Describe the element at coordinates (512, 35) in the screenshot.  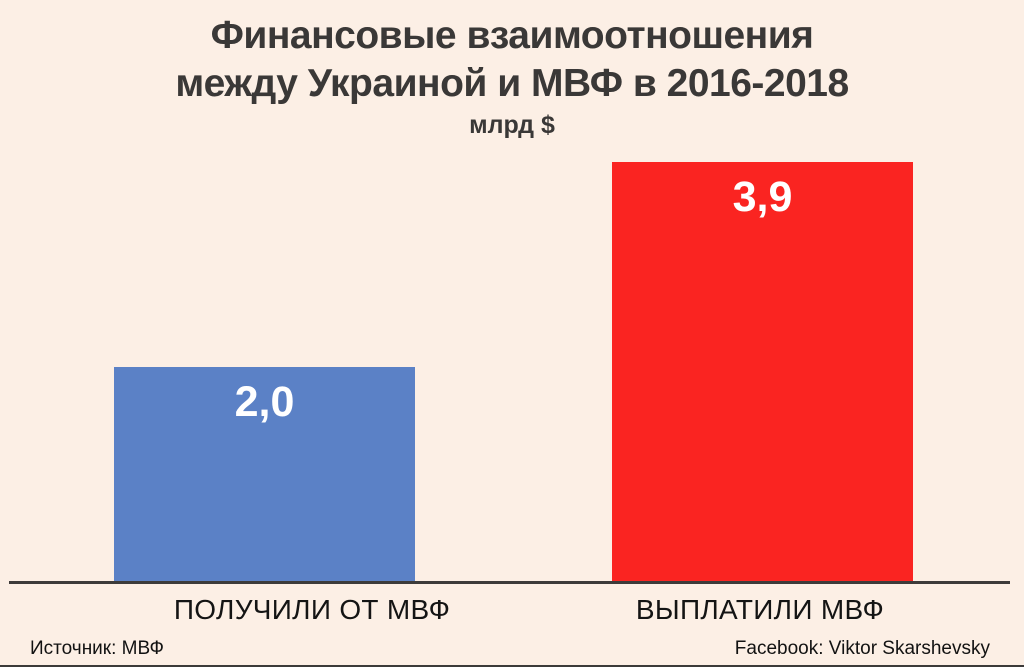
I see `chart-title-line-1: Финансовые взаимоотношения` at that location.